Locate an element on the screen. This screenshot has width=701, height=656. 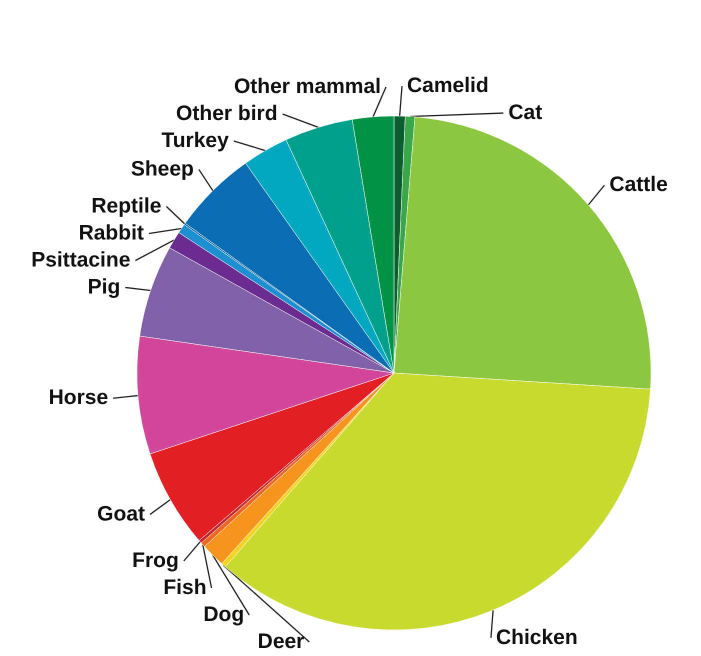
slice-label: Cat is located at coordinates (525, 112).